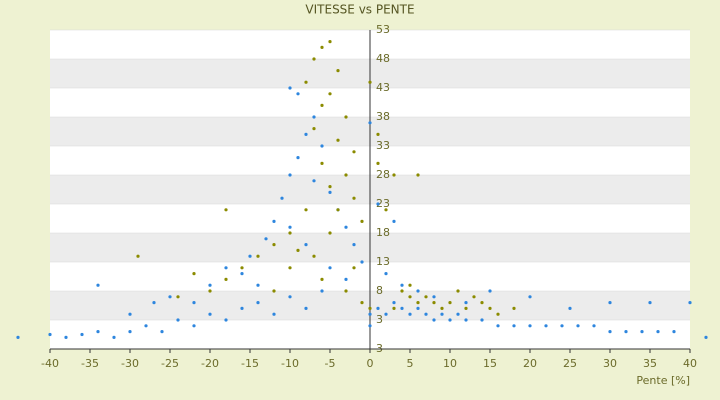 Image resolution: width=720 pixels, height=400 pixels. Describe the element at coordinates (383, 116) in the screenshot. I see `y-tick-label: 38` at that location.